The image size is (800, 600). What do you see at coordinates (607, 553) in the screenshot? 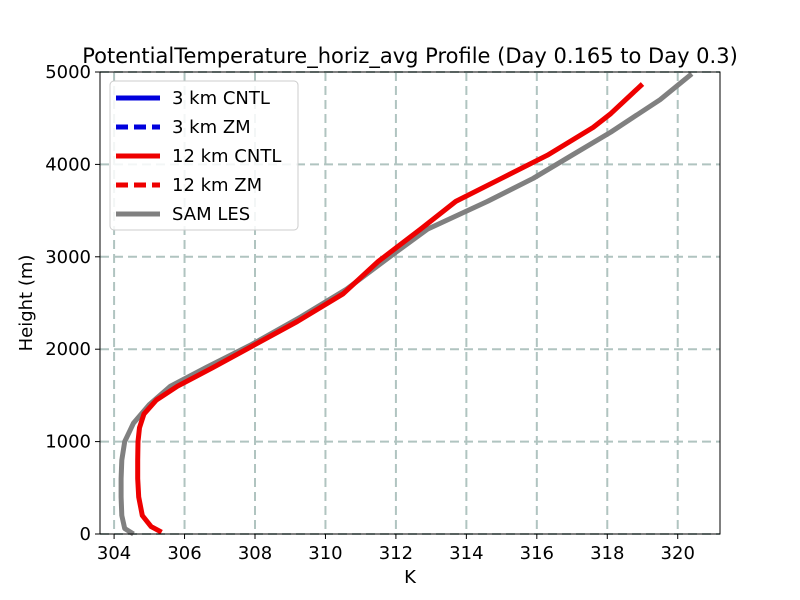
I see `x-tick-label: 318` at bounding box center [607, 553].